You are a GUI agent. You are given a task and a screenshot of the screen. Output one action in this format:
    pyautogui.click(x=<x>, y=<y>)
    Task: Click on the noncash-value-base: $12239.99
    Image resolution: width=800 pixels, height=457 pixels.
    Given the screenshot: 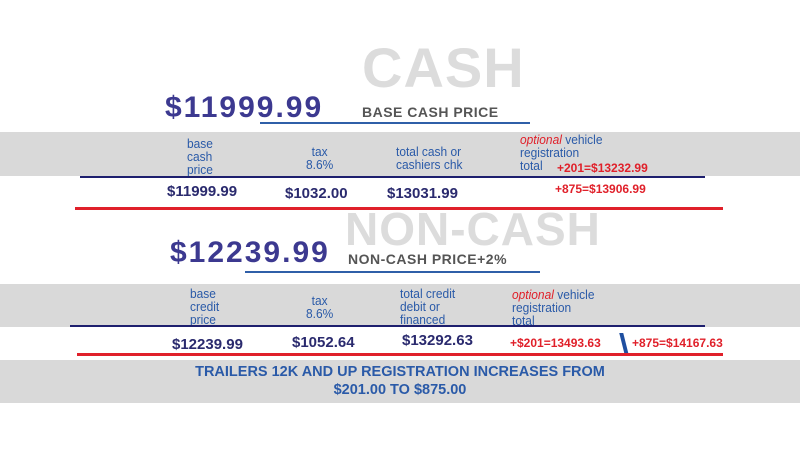 What is the action you would take?
    pyautogui.click(x=207, y=344)
    